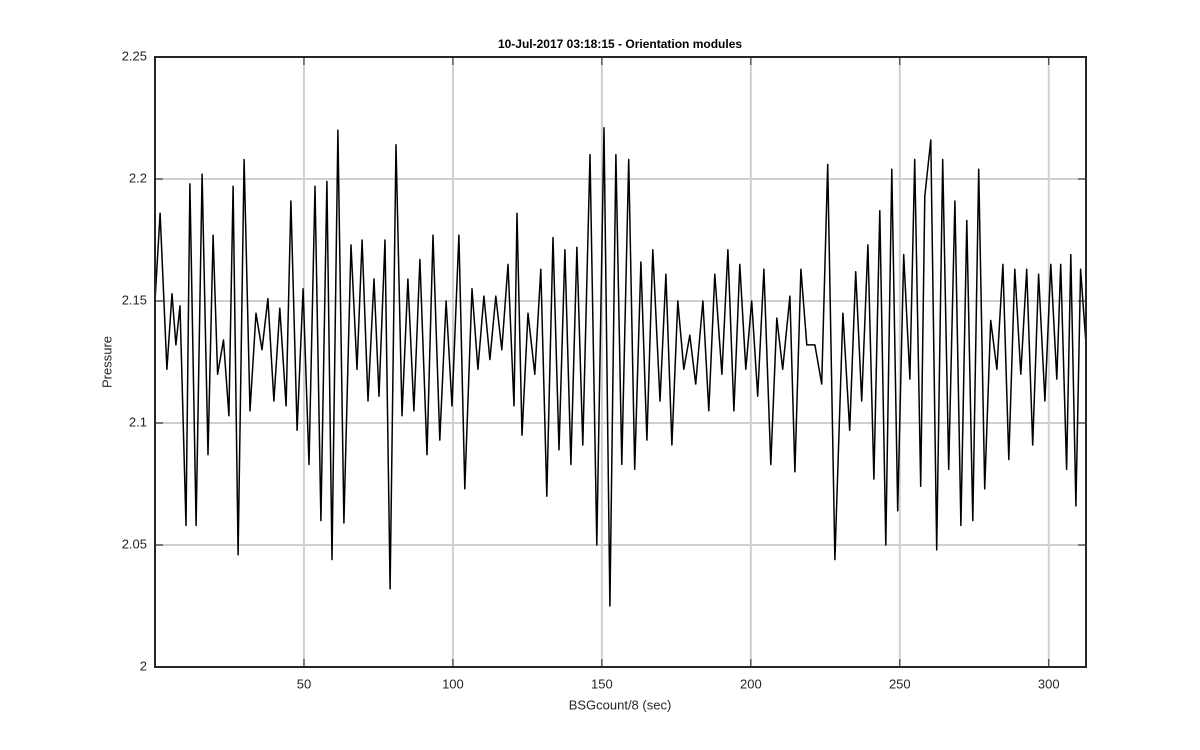 Image resolution: width=1200 pixels, height=750 pixels. Describe the element at coordinates (900, 683) in the screenshot. I see `x-tick-label: 250` at that location.